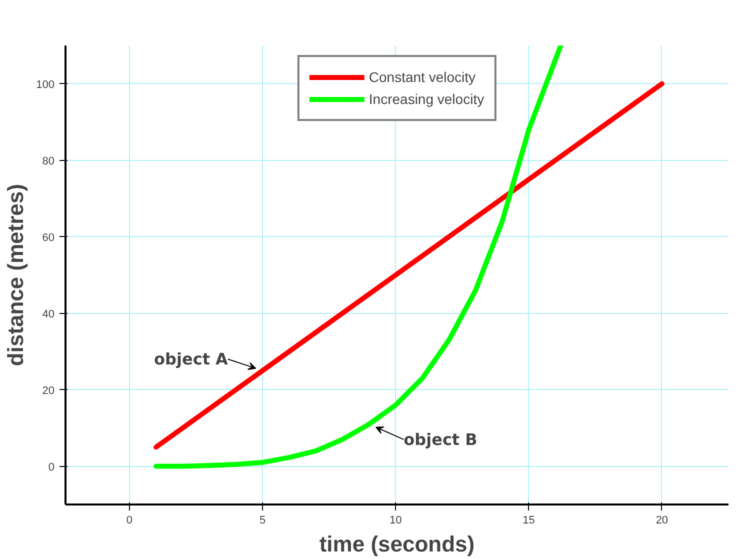 The height and width of the screenshot is (559, 738). I want to click on x-tick-label: 0, so click(129, 520).